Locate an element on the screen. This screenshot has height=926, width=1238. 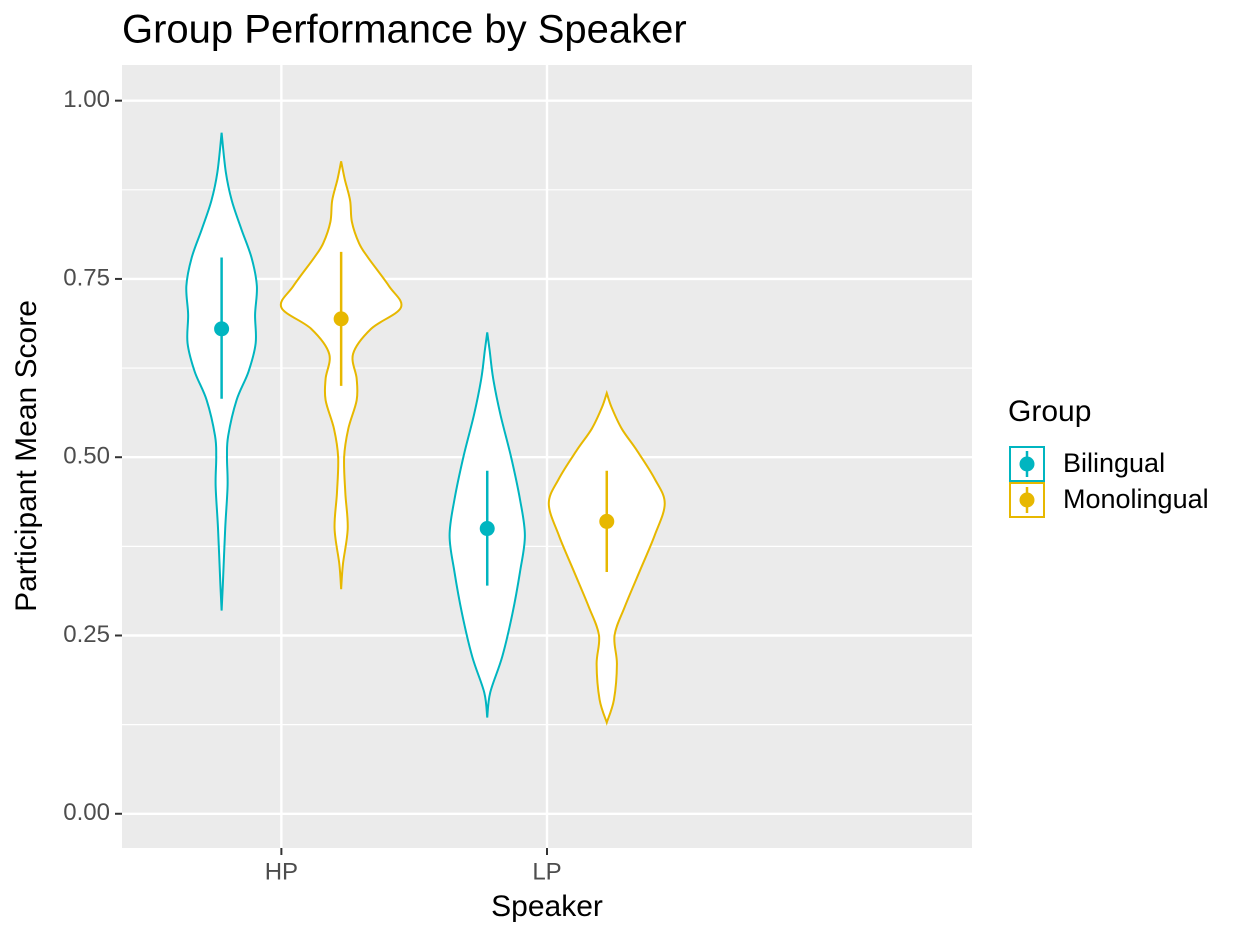
y-tick-label: 0.25 is located at coordinates (86, 634).